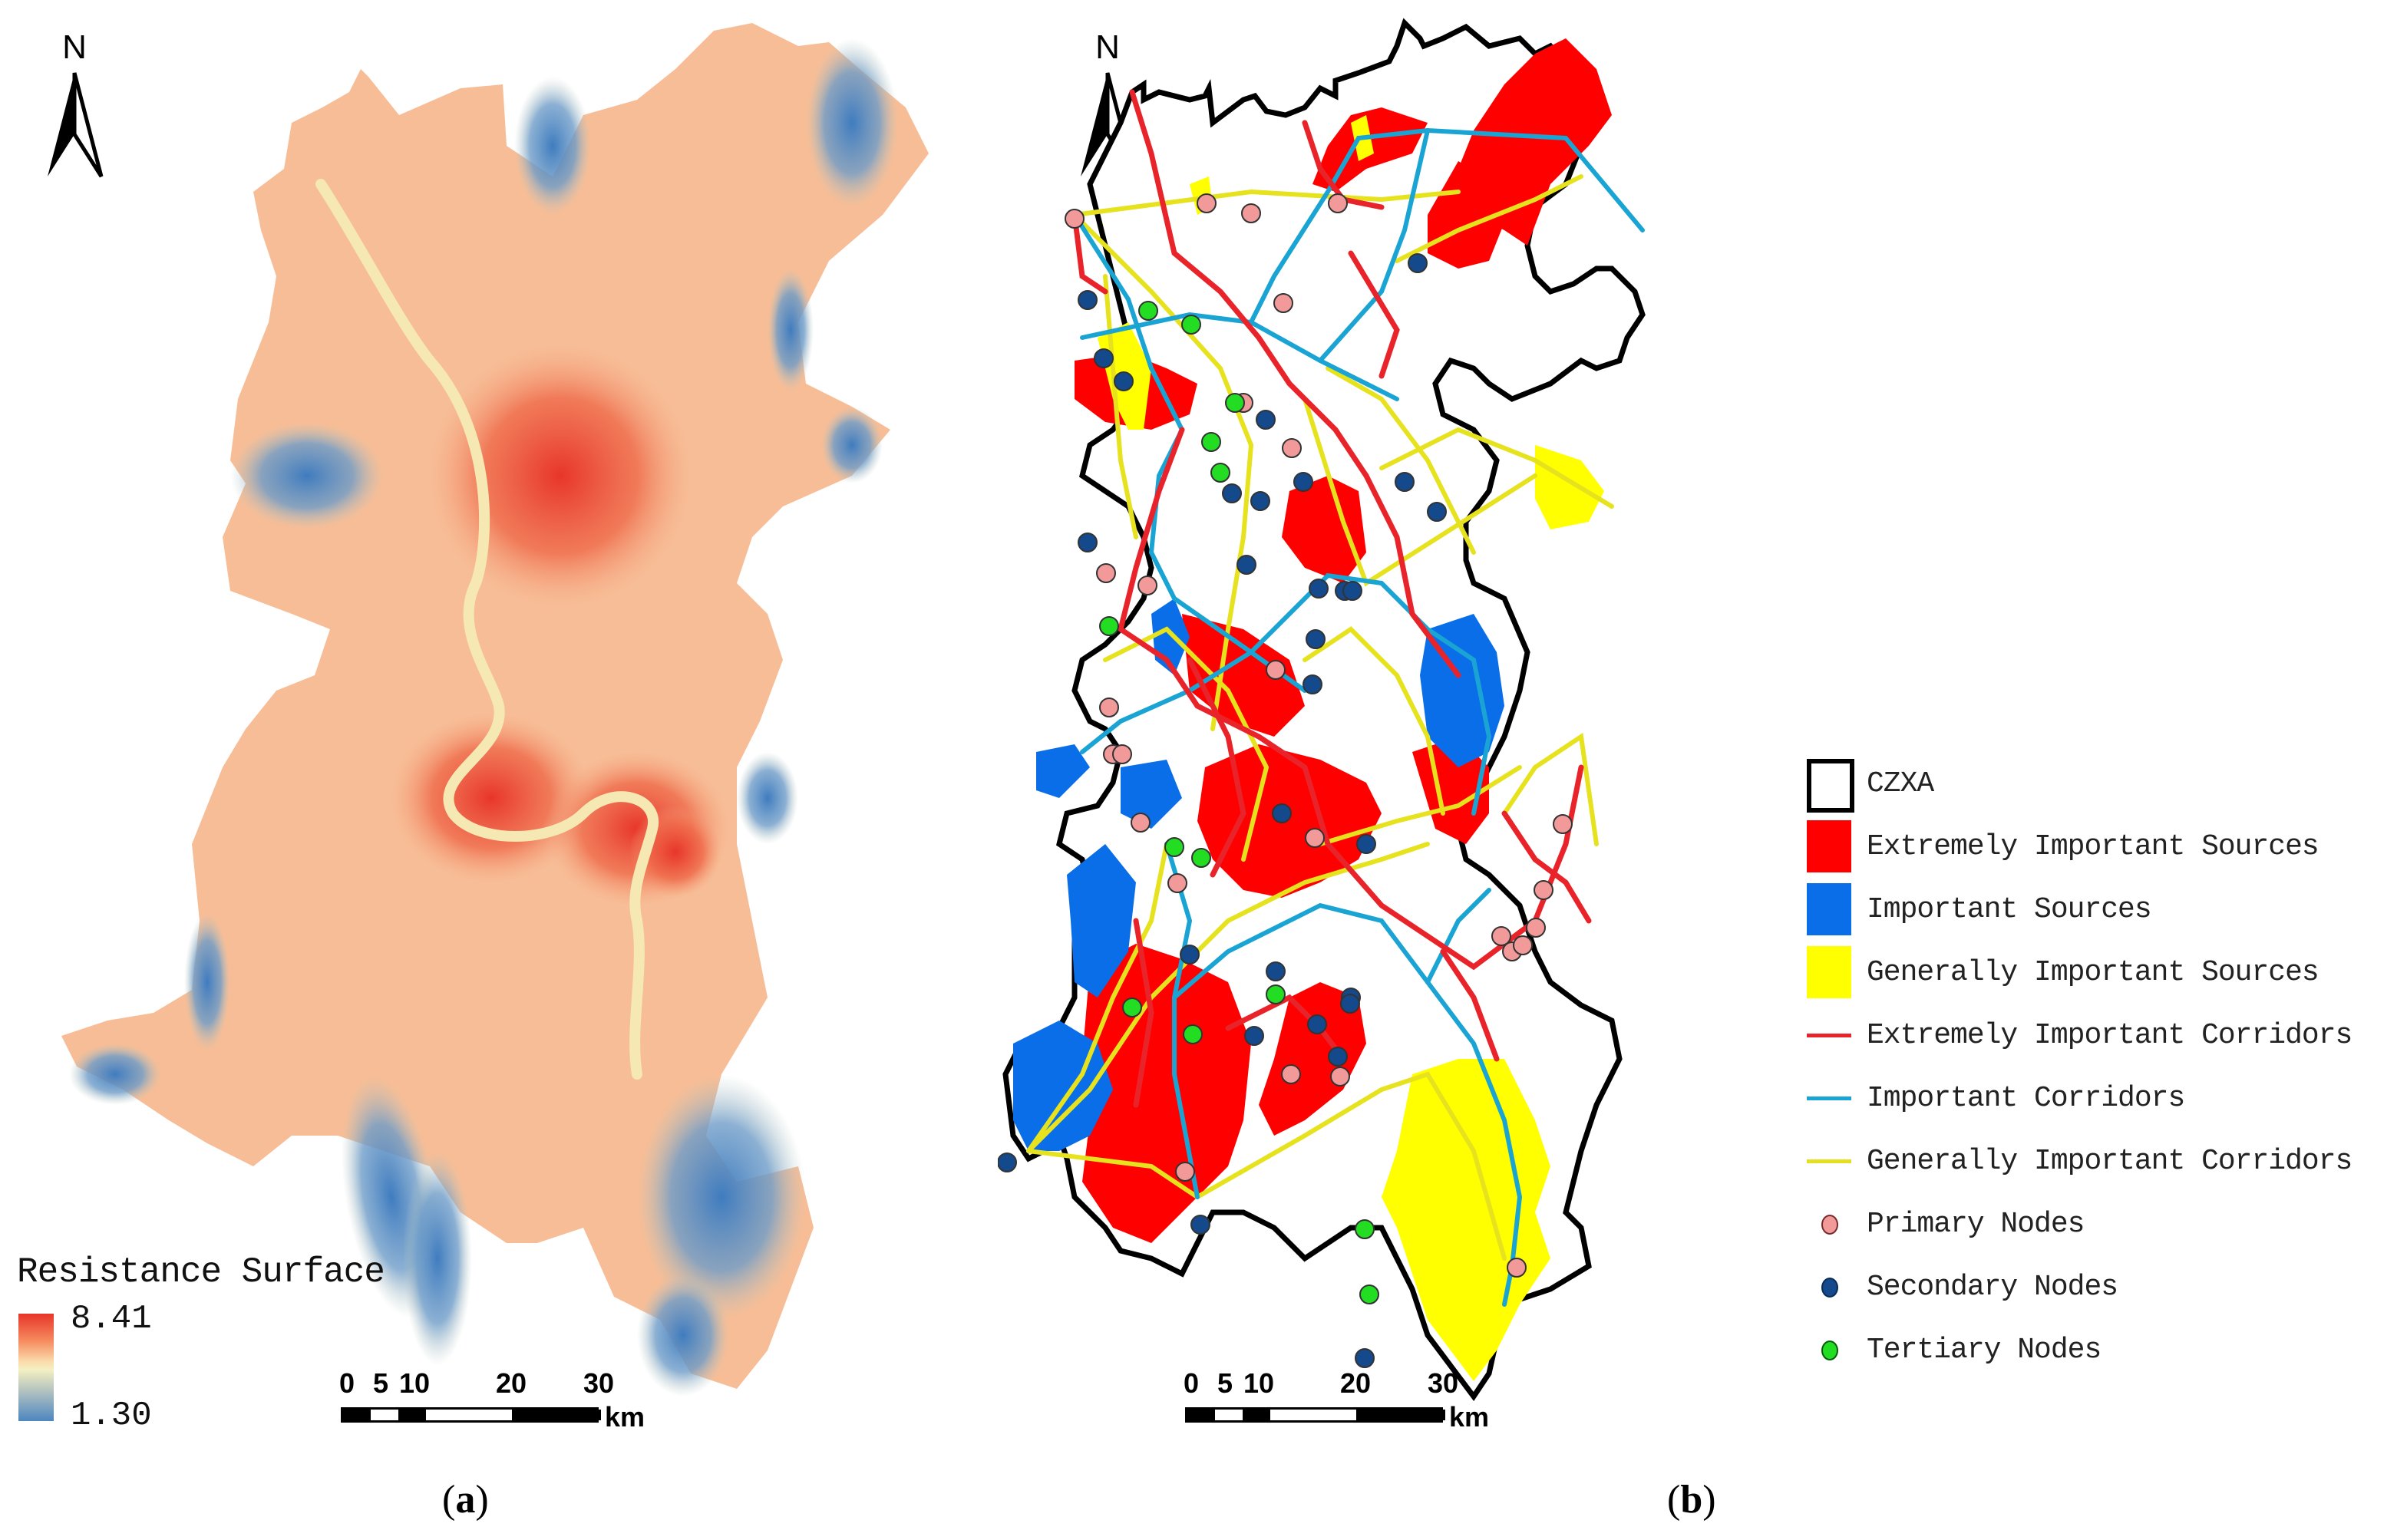 This screenshot has height=1540, width=2397. I want to click on legend-item-important-sources: Important Sources, so click(1979, 910).